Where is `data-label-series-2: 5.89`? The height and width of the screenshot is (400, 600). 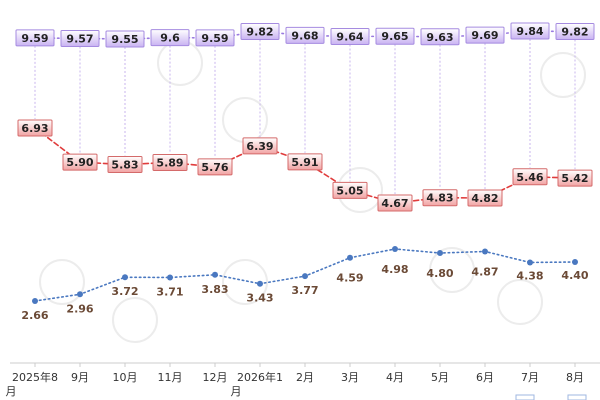 data-label-series-2: 5.89 is located at coordinates (170, 163).